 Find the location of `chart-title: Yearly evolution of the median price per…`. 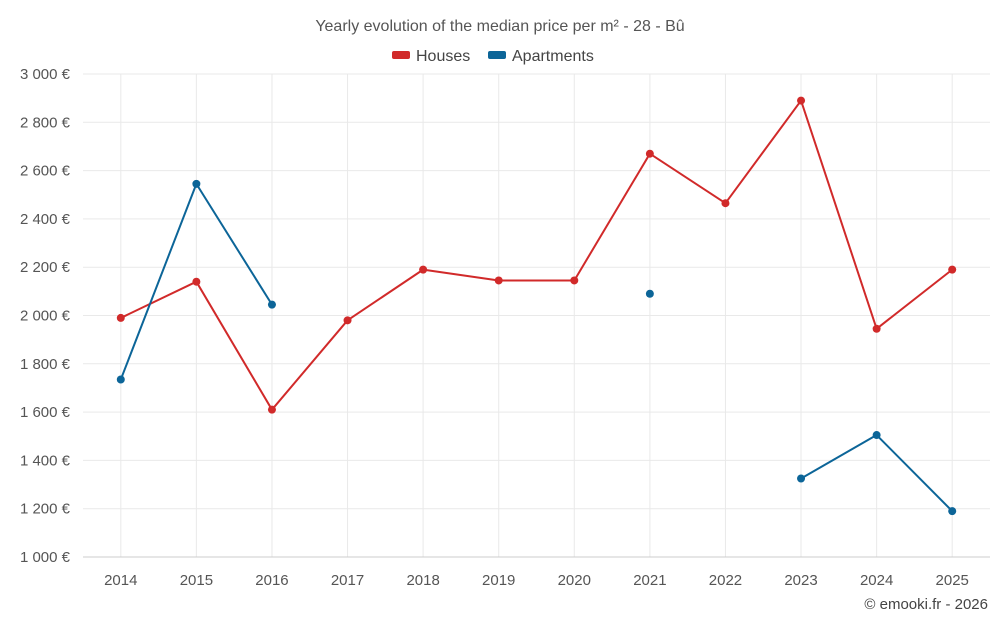

chart-title: Yearly evolution of the median price per… is located at coordinates (499, 26).